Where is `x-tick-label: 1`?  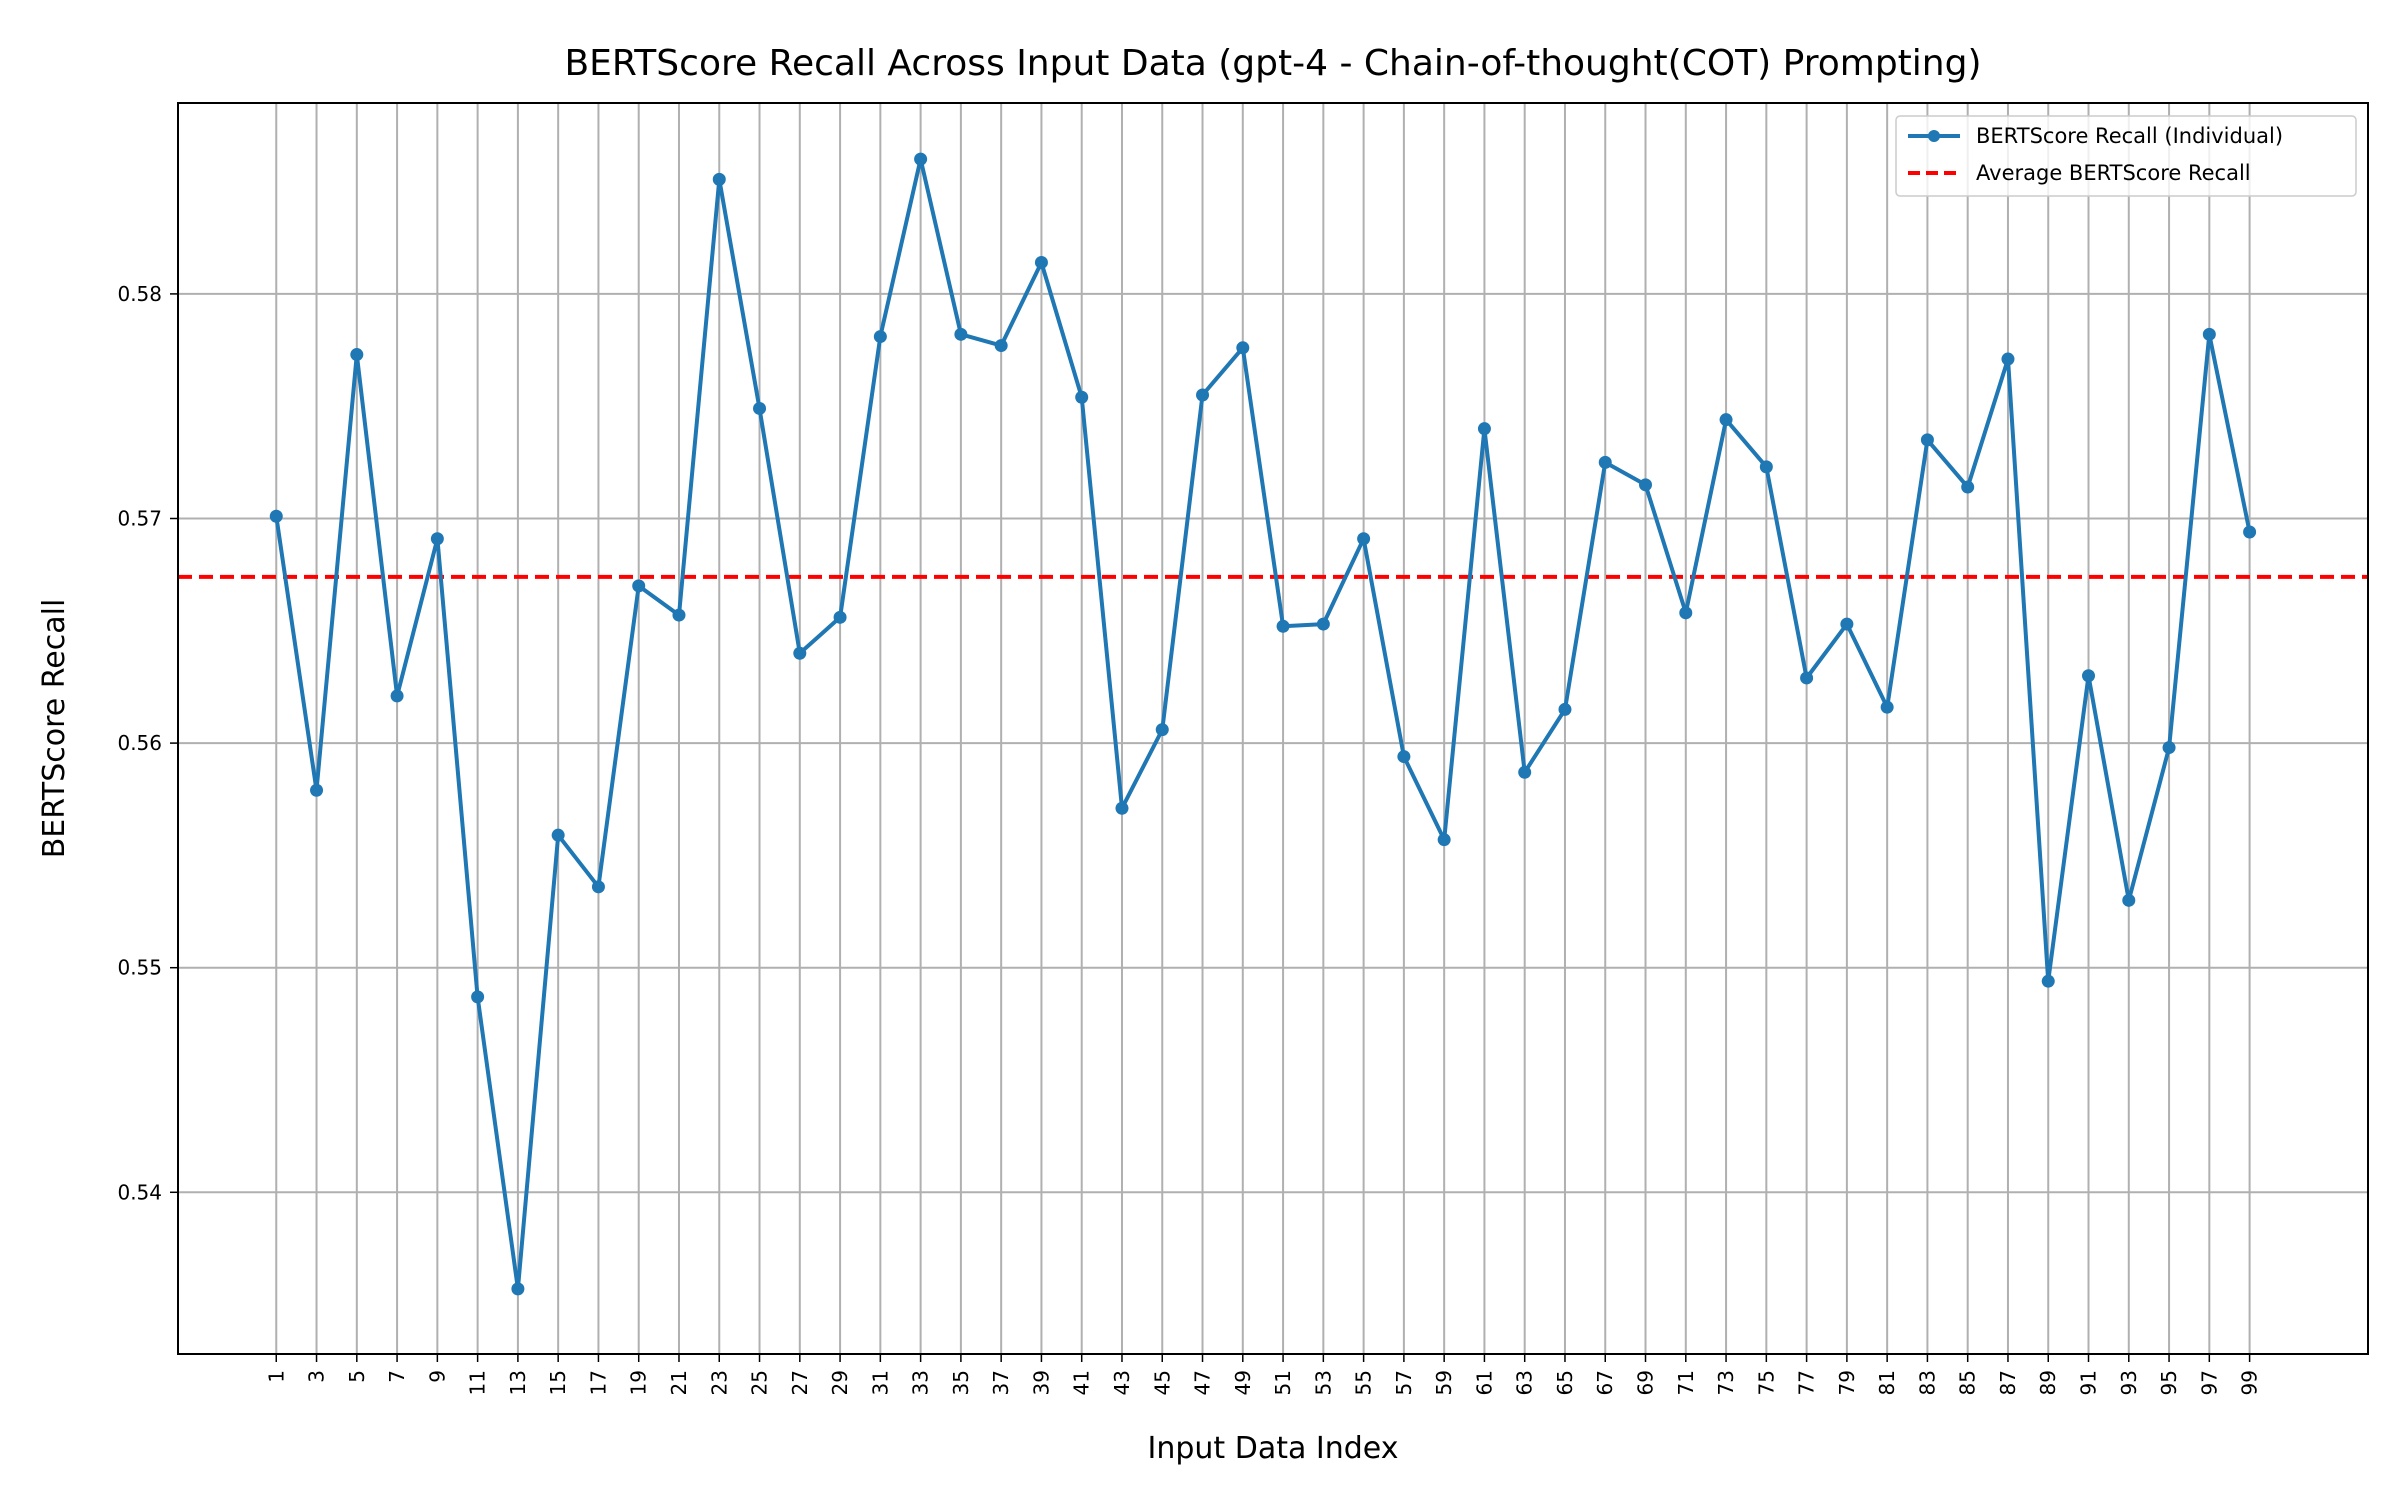 x-tick-label: 1 is located at coordinates (276, 1376).